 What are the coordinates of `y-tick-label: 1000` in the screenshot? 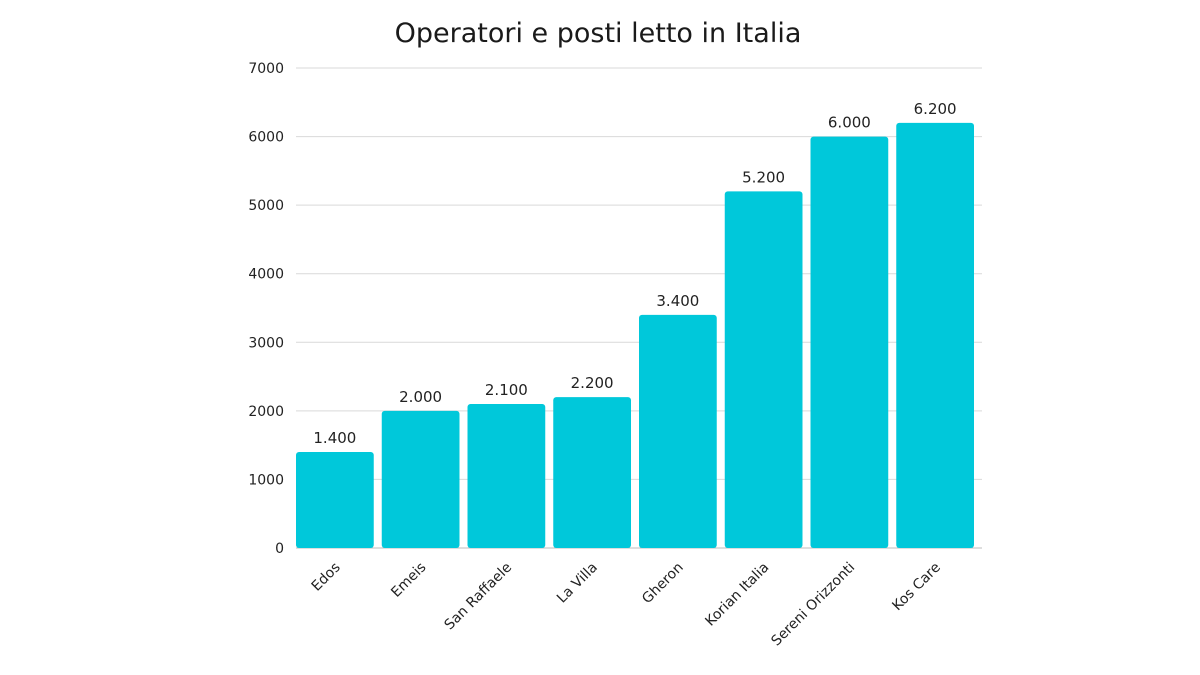 It's located at (266, 480).